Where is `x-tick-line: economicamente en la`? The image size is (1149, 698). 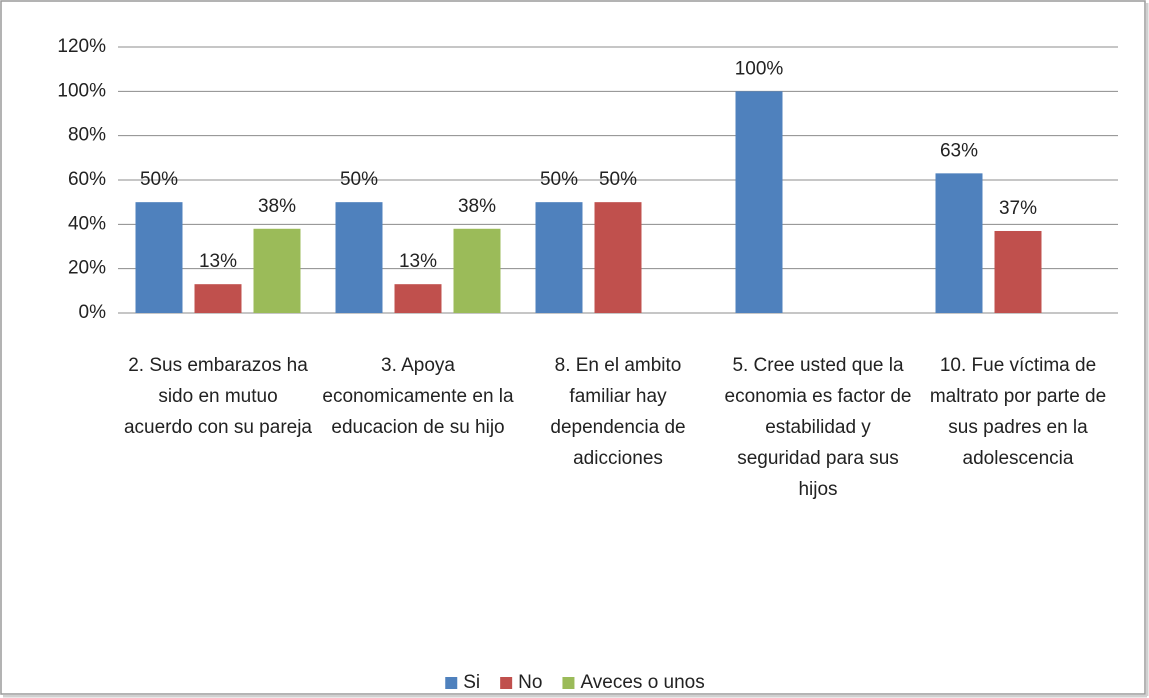
x-tick-line: economicamente en la is located at coordinates (418, 396).